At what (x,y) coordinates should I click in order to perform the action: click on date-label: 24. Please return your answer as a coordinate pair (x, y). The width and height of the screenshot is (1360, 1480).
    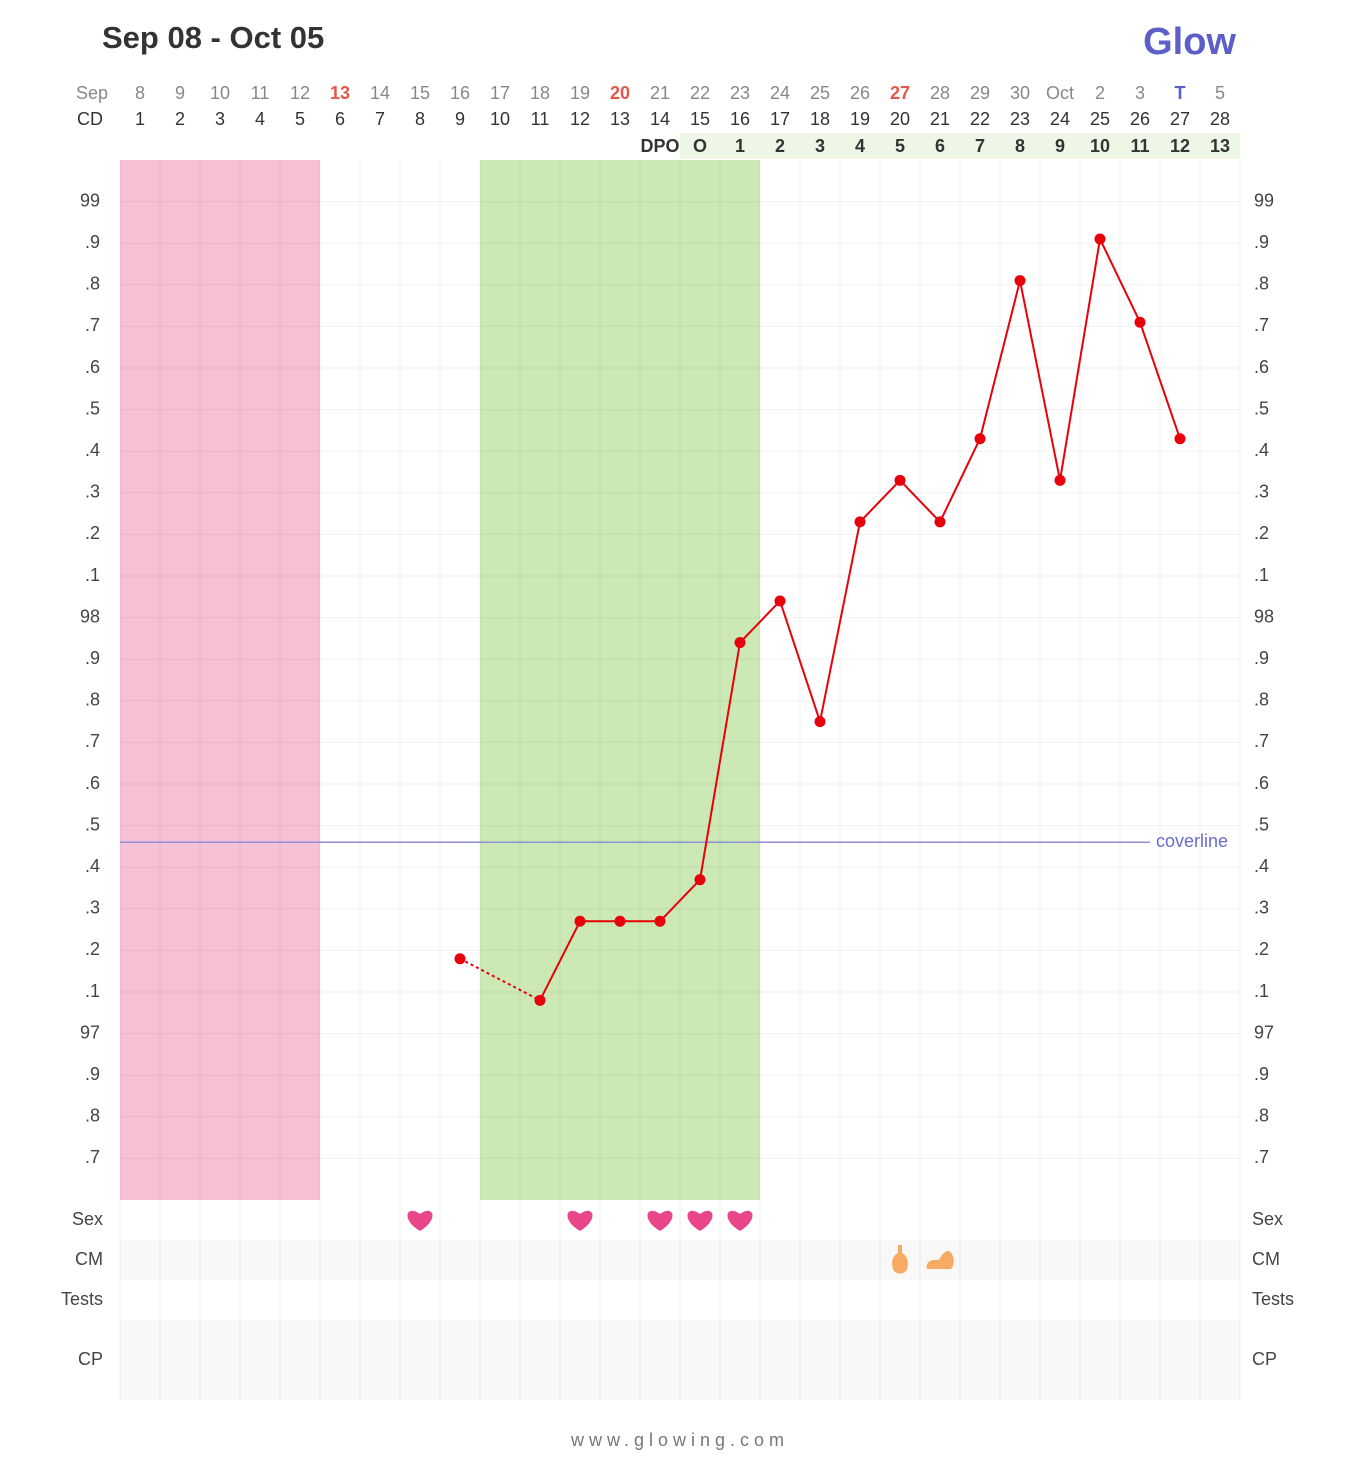
    Looking at the image, I should click on (780, 93).